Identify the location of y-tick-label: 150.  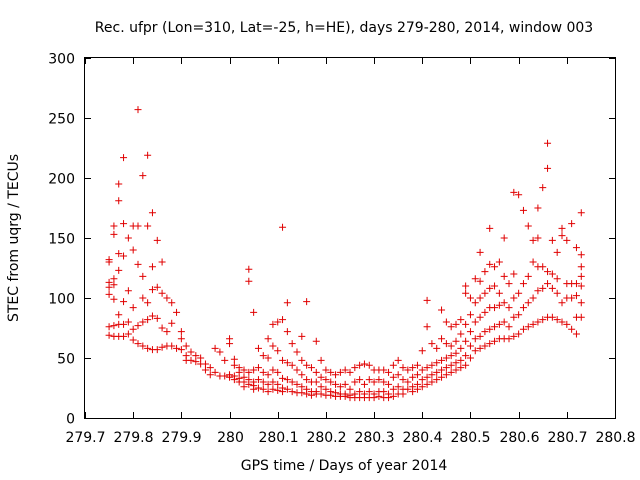
(61, 240).